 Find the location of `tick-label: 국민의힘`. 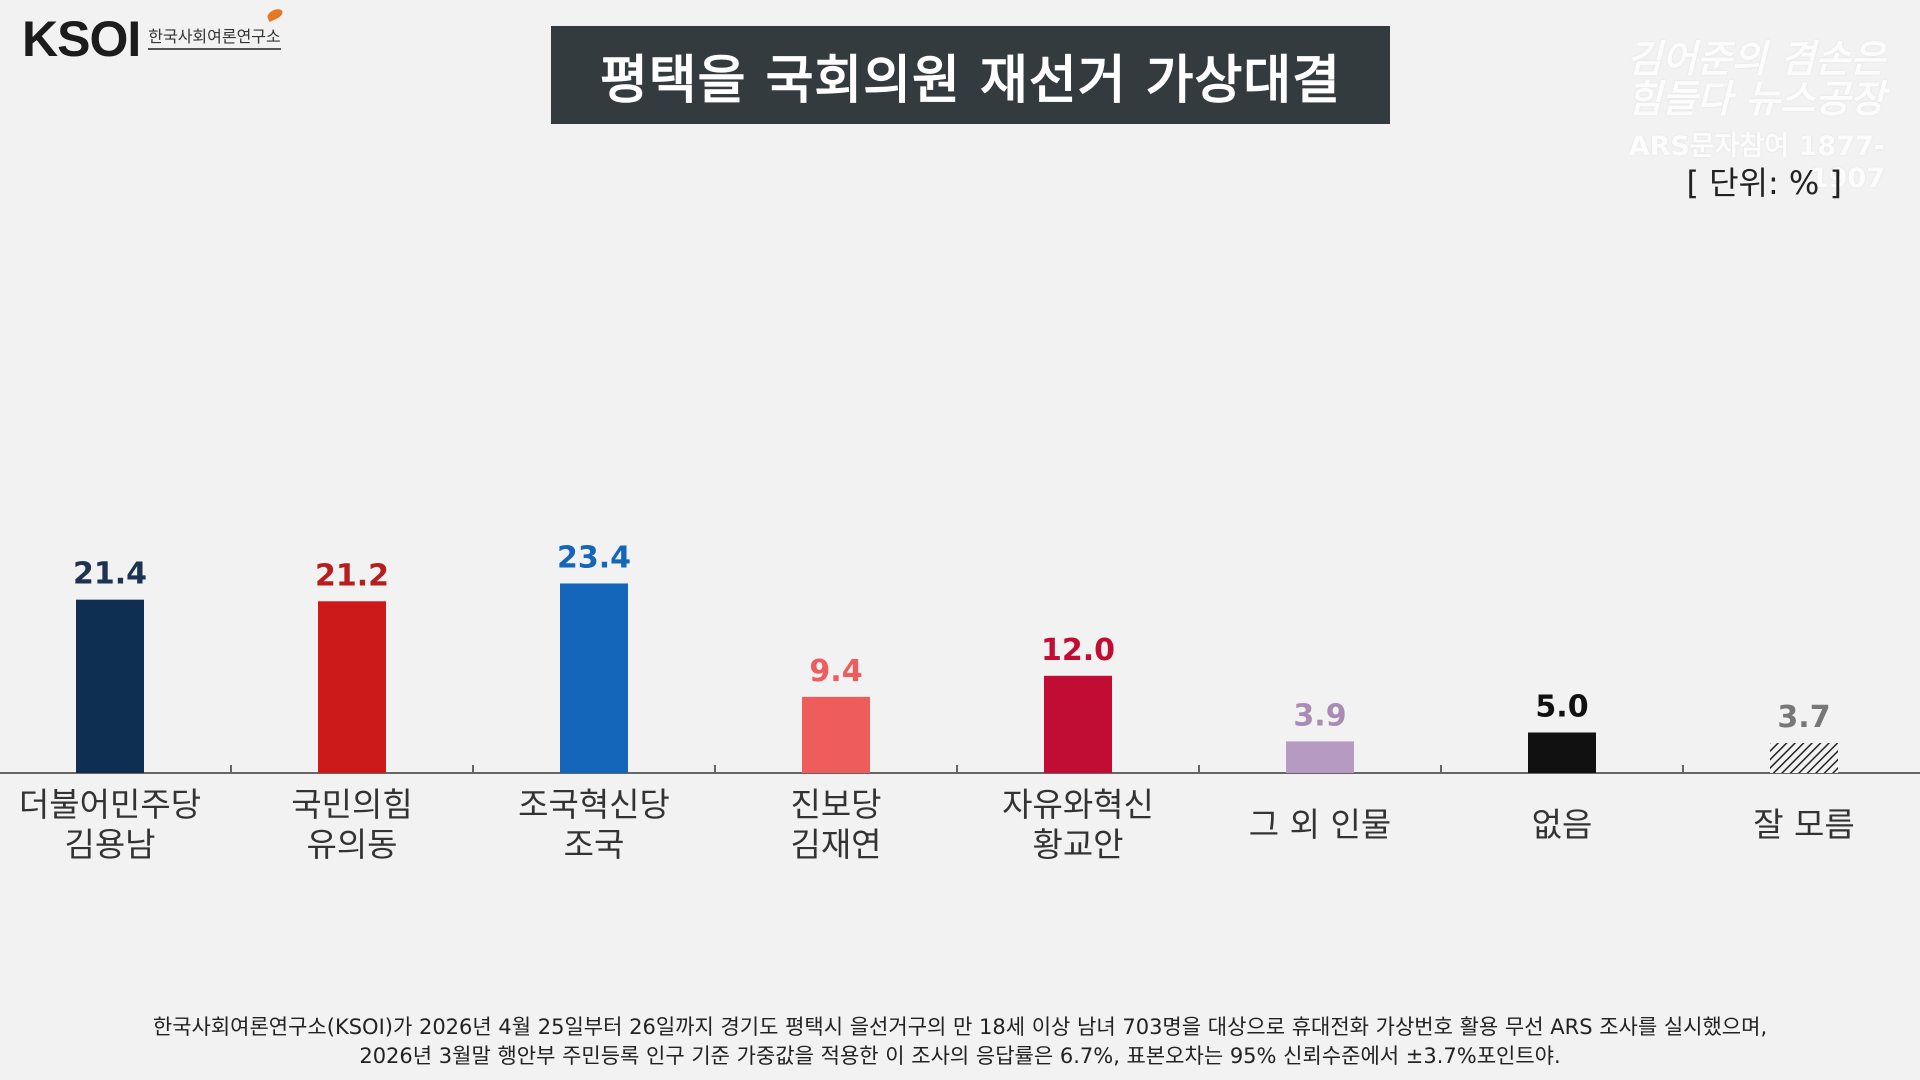

tick-label: 국민의힘 is located at coordinates (351, 804).